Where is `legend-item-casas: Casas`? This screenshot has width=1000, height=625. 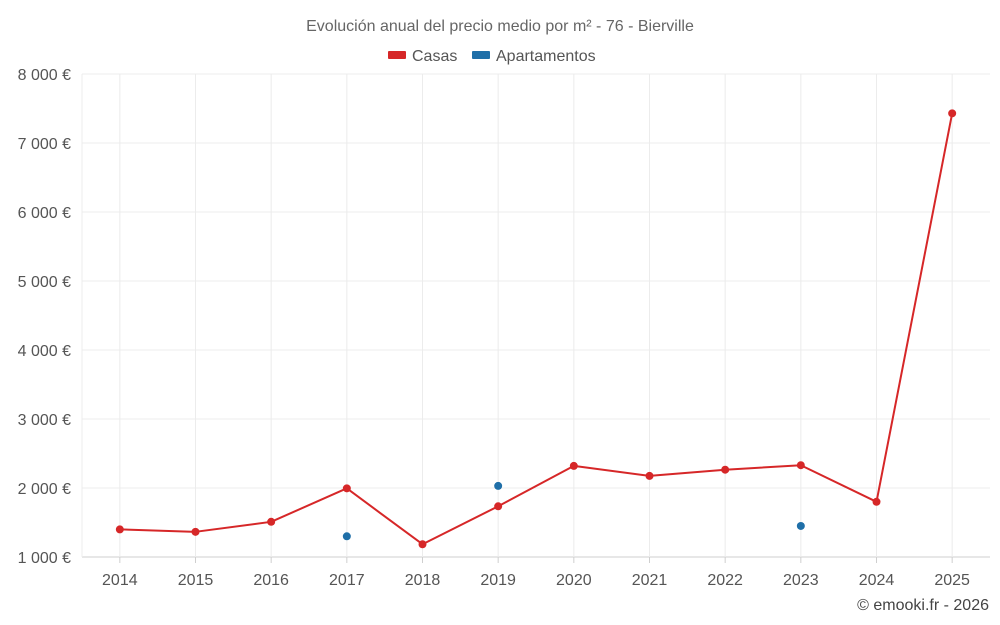 legend-item-casas: Casas is located at coordinates (422, 56).